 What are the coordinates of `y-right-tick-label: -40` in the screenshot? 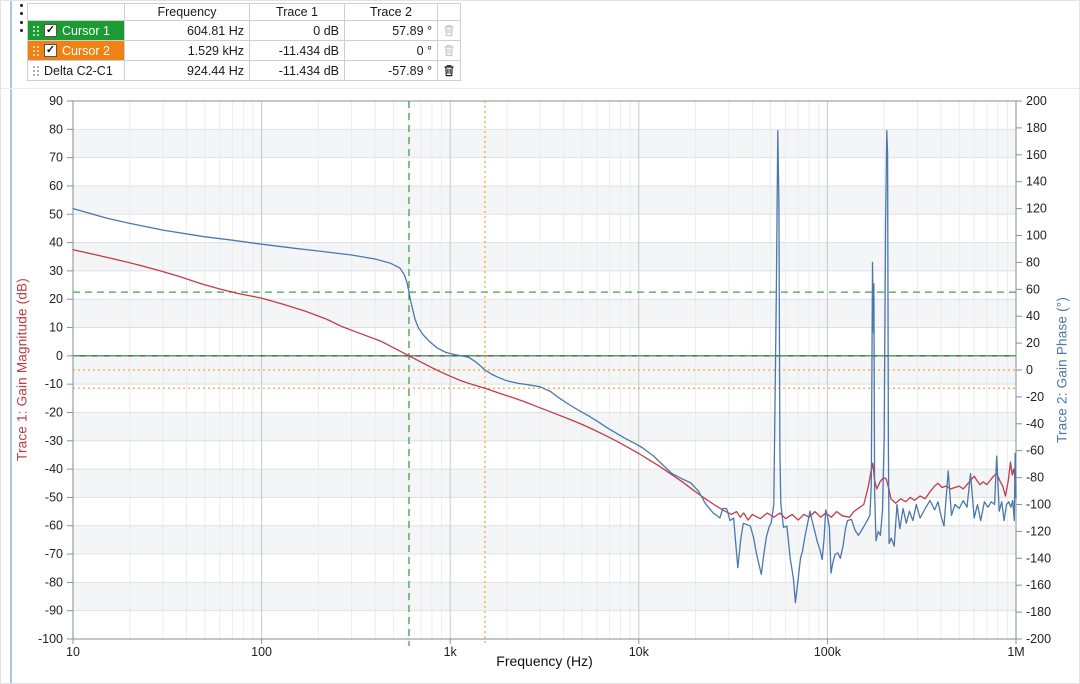 It's located at (1035, 424).